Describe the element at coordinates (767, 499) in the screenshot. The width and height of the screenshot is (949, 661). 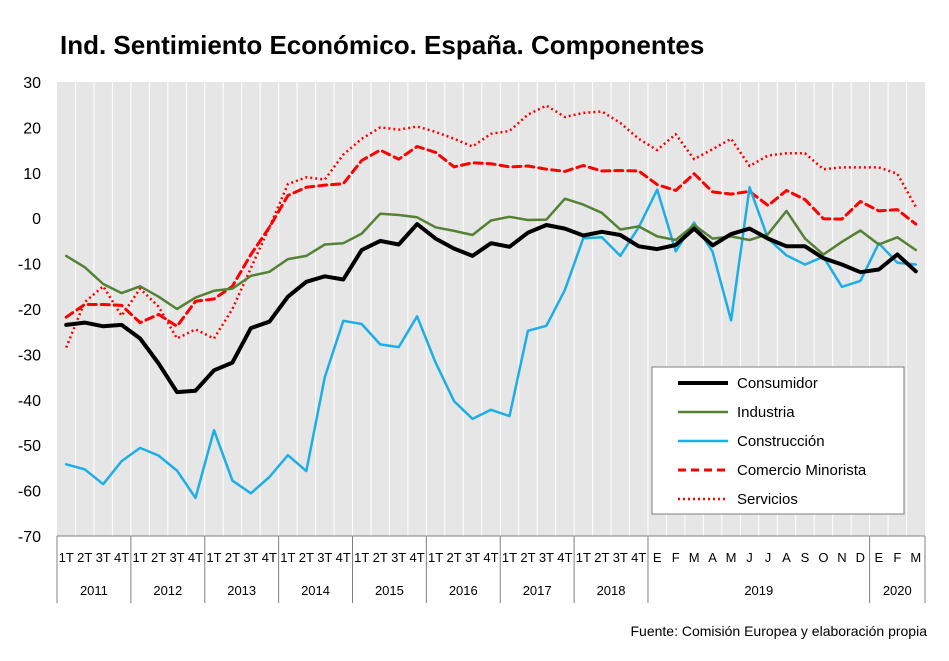
I see `legend-label: Servicios` at that location.